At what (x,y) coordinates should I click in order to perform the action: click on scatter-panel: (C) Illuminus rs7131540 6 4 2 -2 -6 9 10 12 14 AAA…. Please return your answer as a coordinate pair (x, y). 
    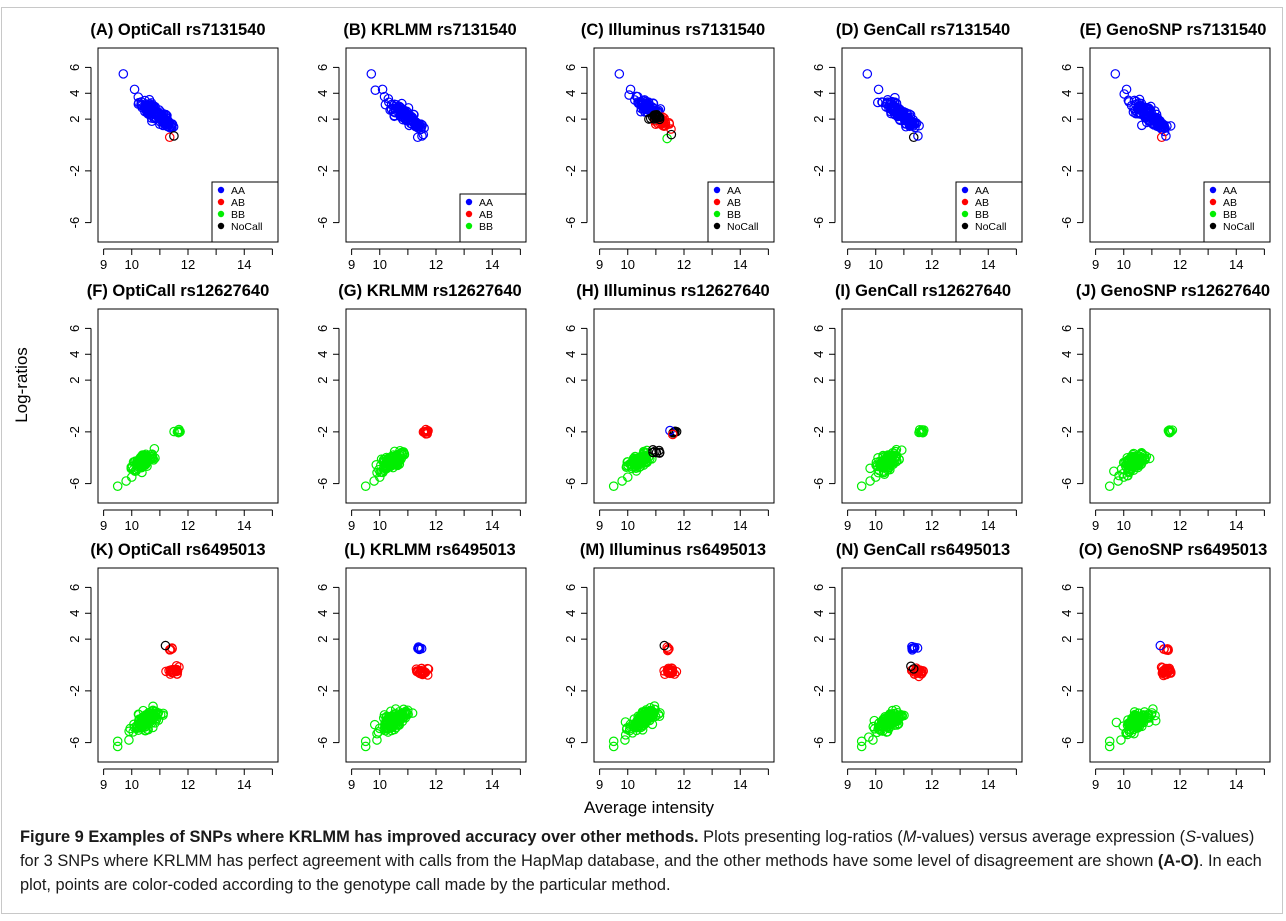
    Looking at the image, I should click on (669, 146).